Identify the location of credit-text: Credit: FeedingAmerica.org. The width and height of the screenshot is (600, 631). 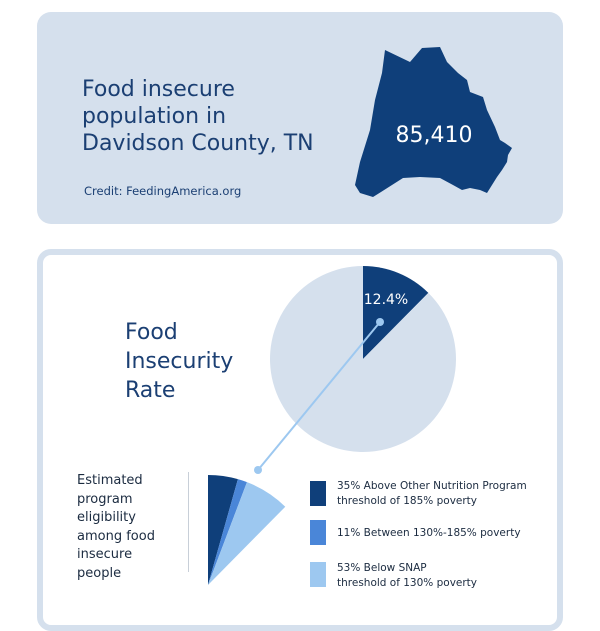
(163, 191).